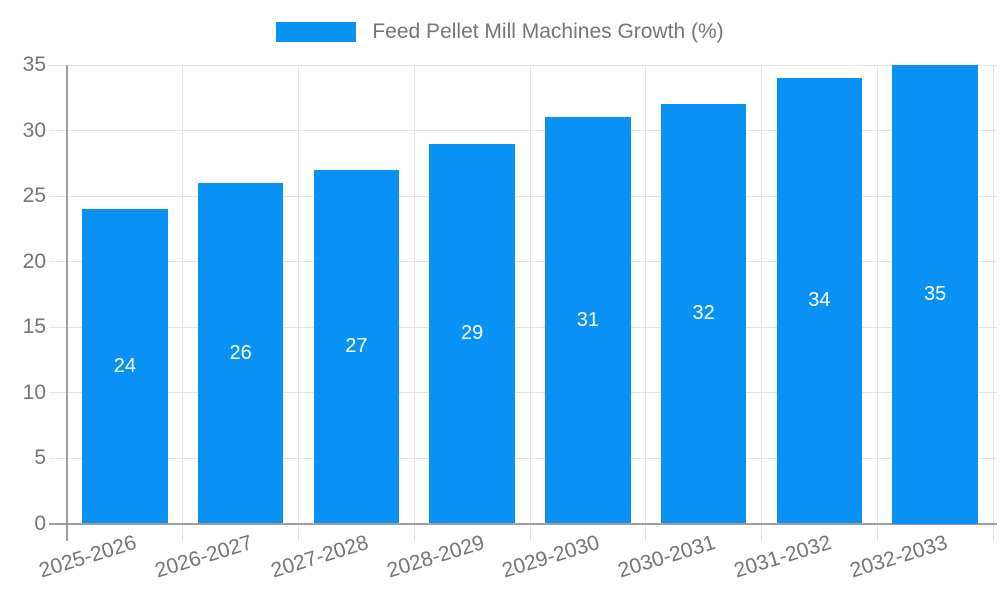  I want to click on bar-value-label: 24, so click(124, 365).